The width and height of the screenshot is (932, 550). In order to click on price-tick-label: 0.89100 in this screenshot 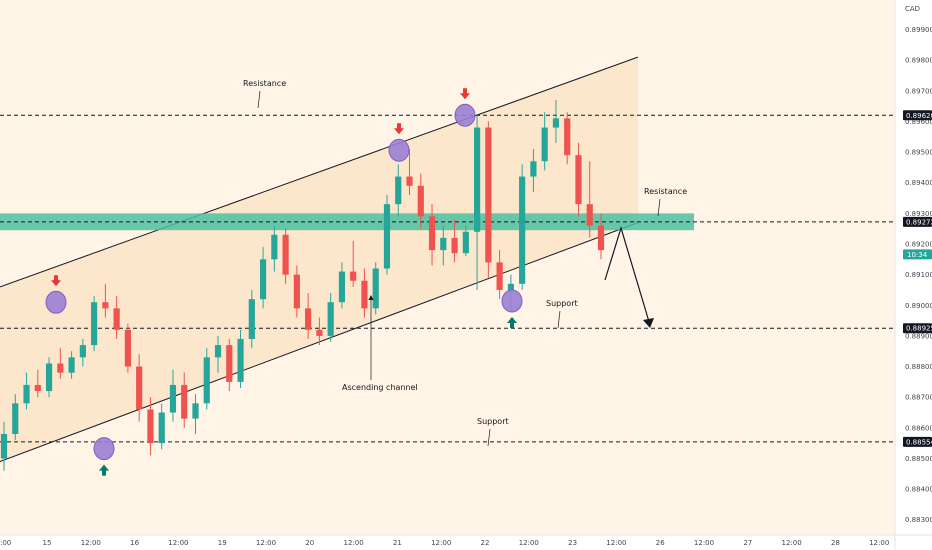, I will do `click(918, 275)`.